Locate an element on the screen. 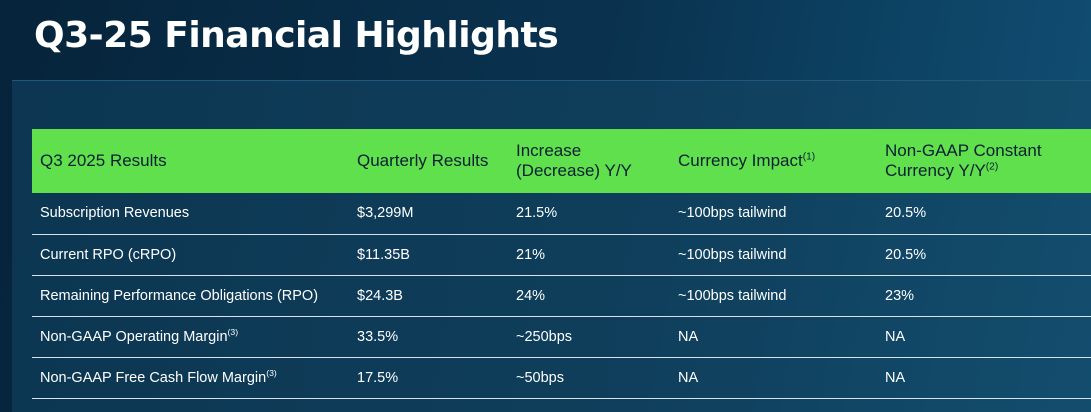 This screenshot has width=1091, height=412. yoy-cell: 21.5% is located at coordinates (589, 214).